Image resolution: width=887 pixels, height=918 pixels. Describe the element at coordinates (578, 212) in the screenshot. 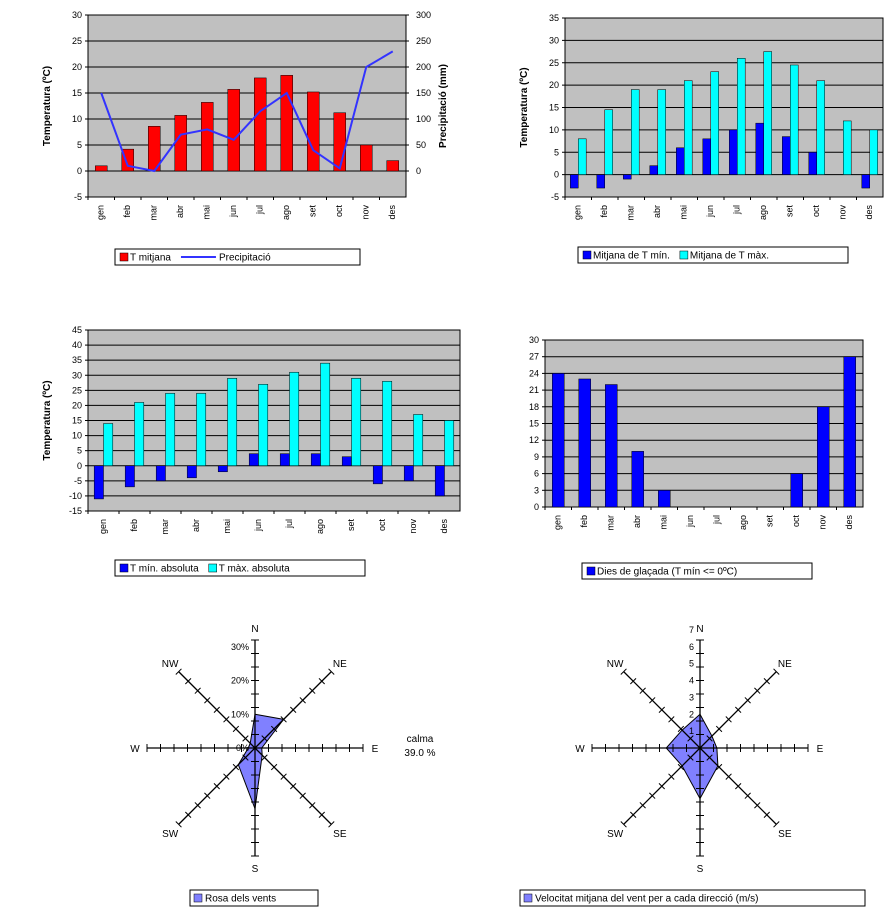

I see `chart2-xtick-label: gen` at that location.